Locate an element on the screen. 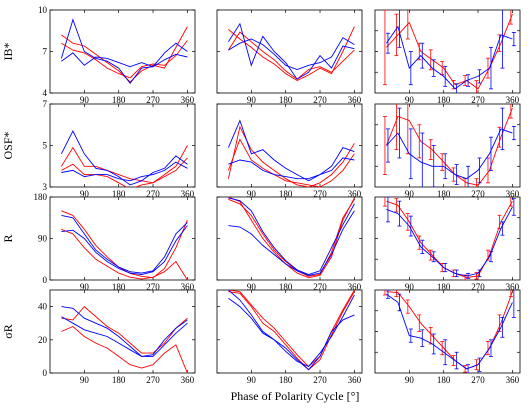  panel-r4-c2: 90 180 270 360 is located at coordinates (289, 337).